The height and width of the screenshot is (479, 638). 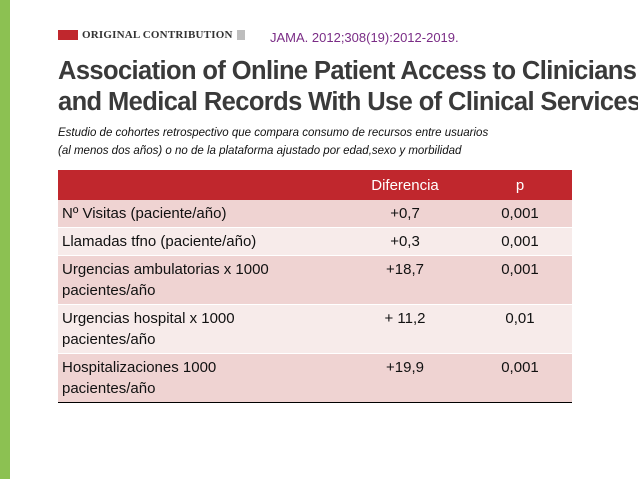 What do you see at coordinates (364, 37) in the screenshot?
I see `journal-citation: JAMA. 2012;308(19):2012-2019.` at bounding box center [364, 37].